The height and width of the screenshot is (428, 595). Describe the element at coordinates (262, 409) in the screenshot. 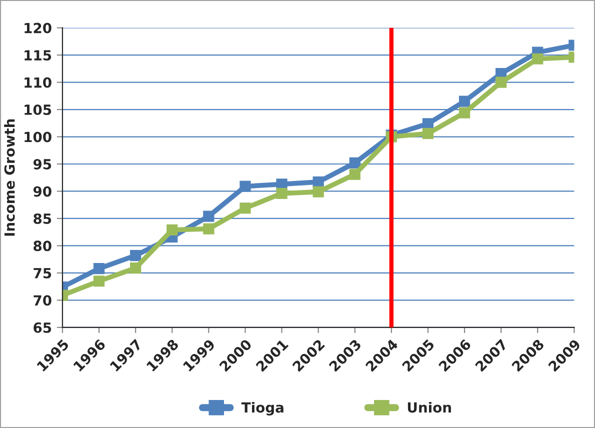

I see `legend-label: Tioga` at that location.